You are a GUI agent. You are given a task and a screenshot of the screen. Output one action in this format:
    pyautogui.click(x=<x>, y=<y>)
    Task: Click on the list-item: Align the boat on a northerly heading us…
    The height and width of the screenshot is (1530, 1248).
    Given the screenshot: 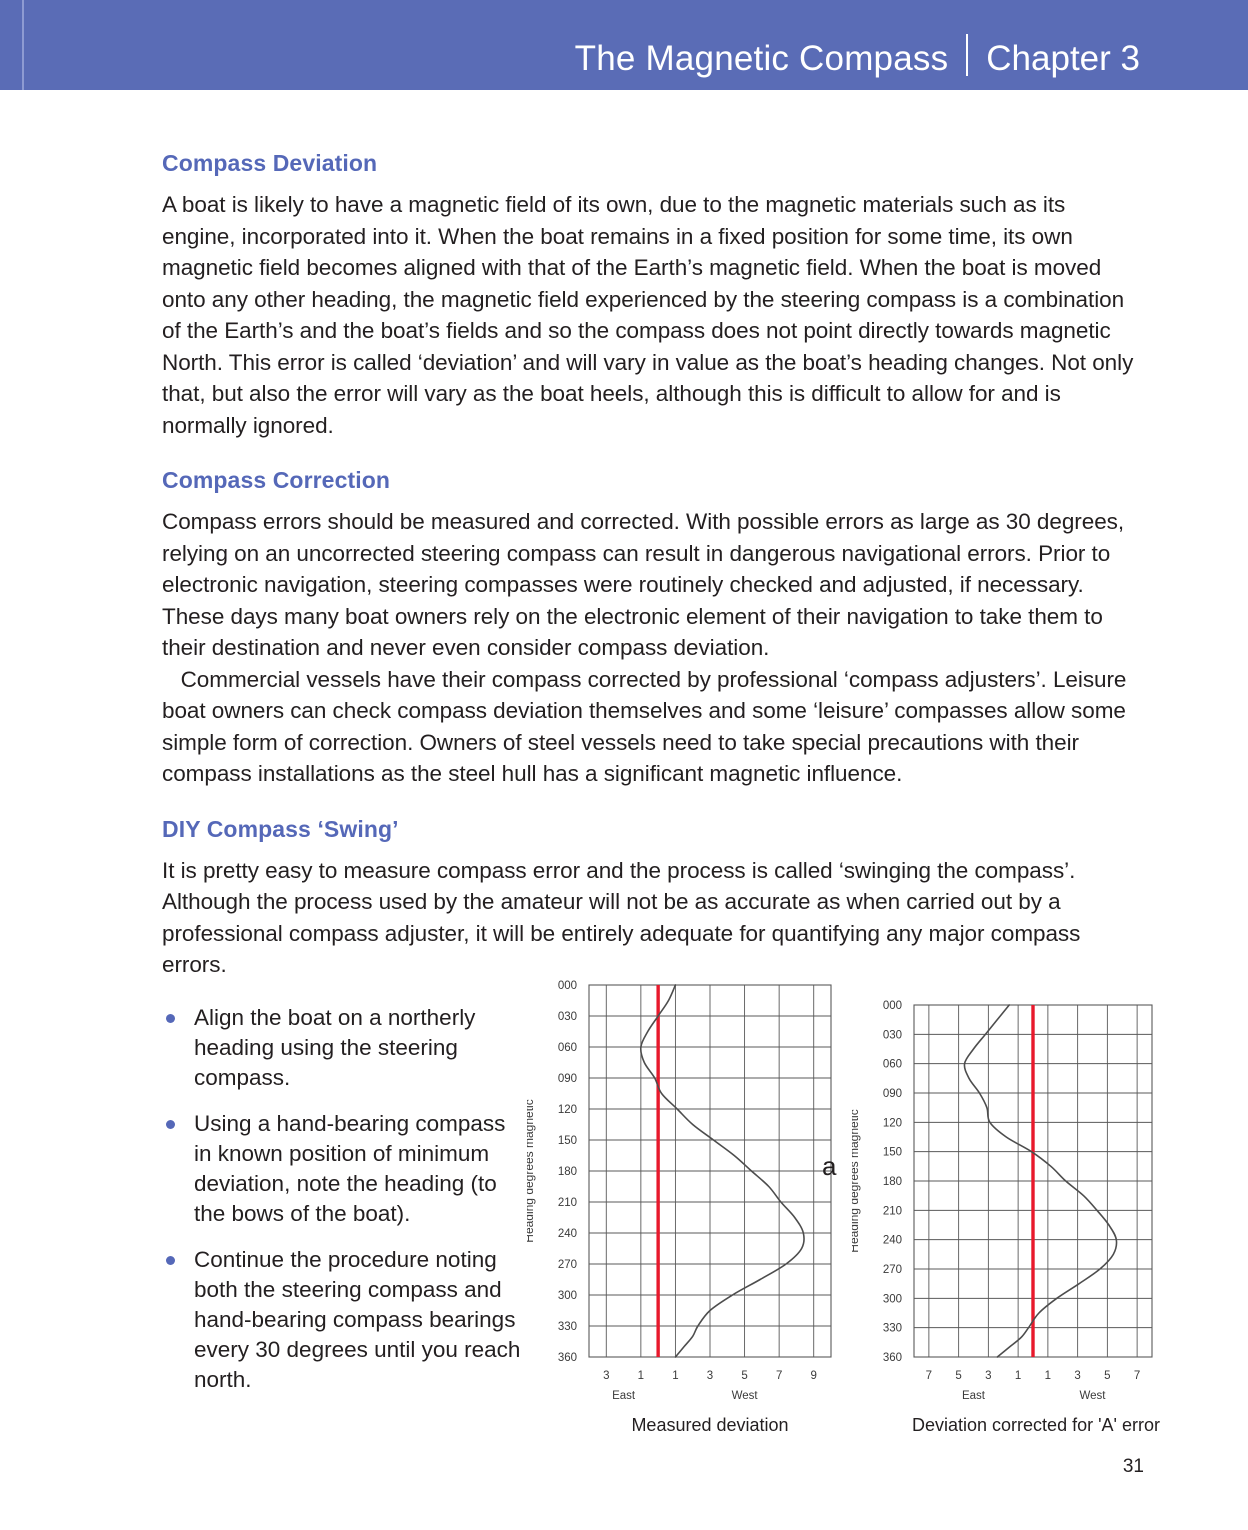 What is the action you would take?
    pyautogui.click(x=344, y=1048)
    